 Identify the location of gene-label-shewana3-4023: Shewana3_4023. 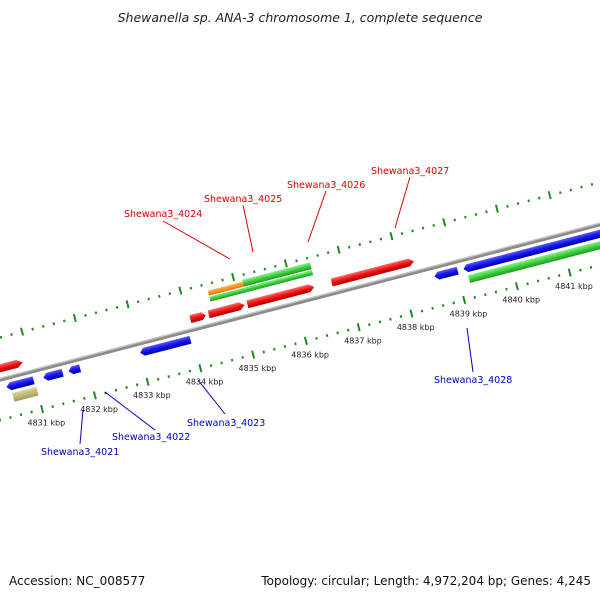
(226, 423).